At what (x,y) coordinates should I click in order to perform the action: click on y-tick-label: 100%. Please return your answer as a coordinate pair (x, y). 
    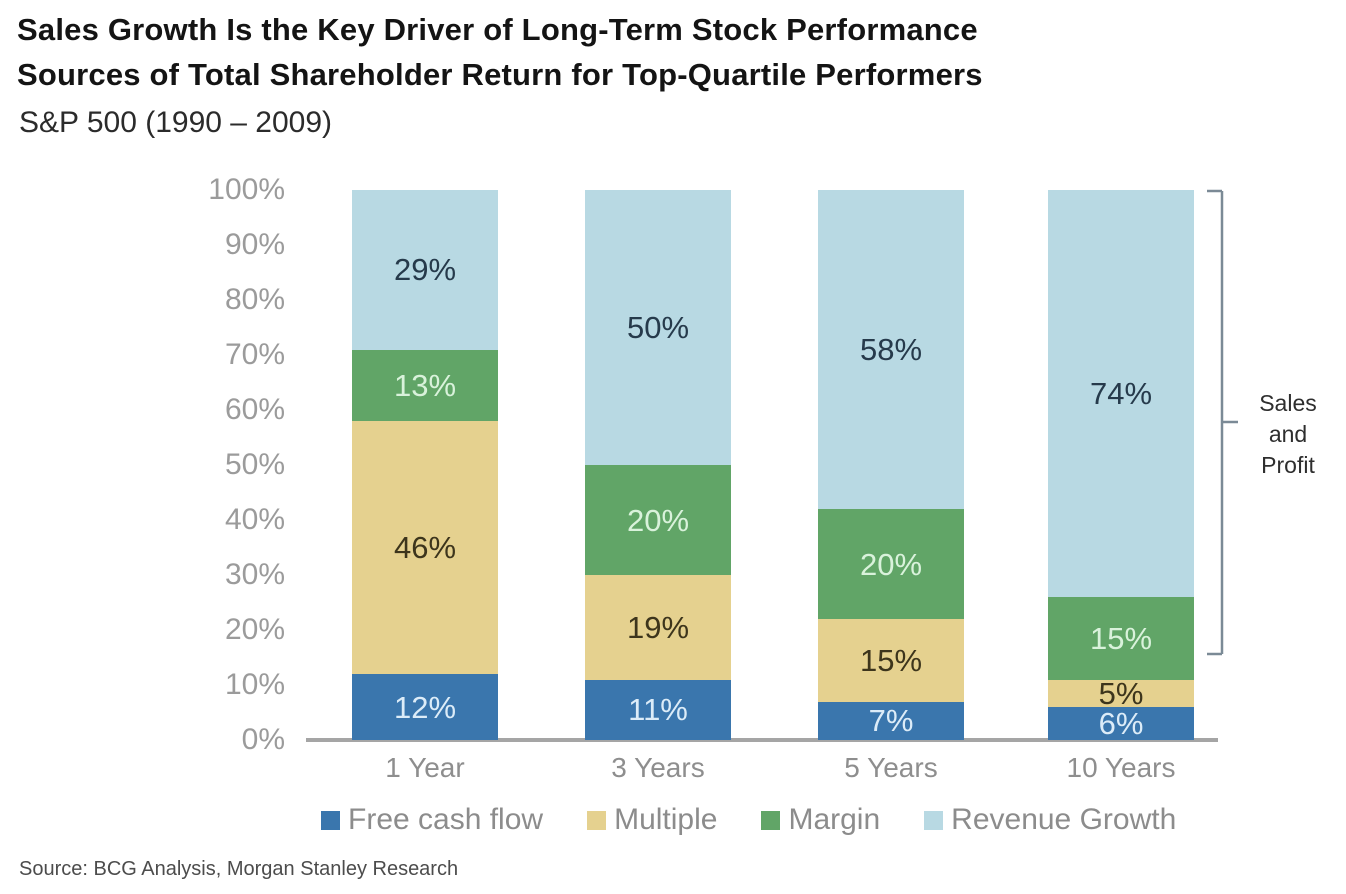
    Looking at the image, I should click on (246, 189).